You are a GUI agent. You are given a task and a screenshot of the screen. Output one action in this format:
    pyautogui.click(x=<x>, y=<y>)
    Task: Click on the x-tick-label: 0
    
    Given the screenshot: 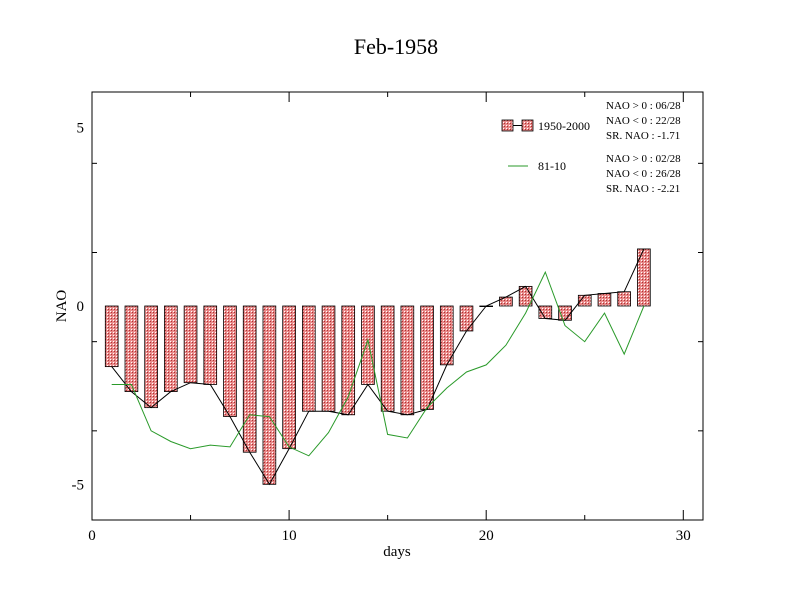 What is the action you would take?
    pyautogui.click(x=92, y=536)
    